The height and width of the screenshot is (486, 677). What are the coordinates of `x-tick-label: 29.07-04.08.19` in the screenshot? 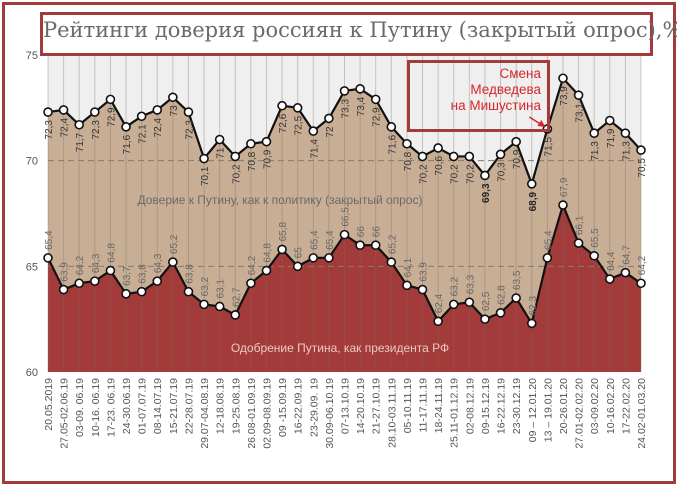 It's located at (205, 413).